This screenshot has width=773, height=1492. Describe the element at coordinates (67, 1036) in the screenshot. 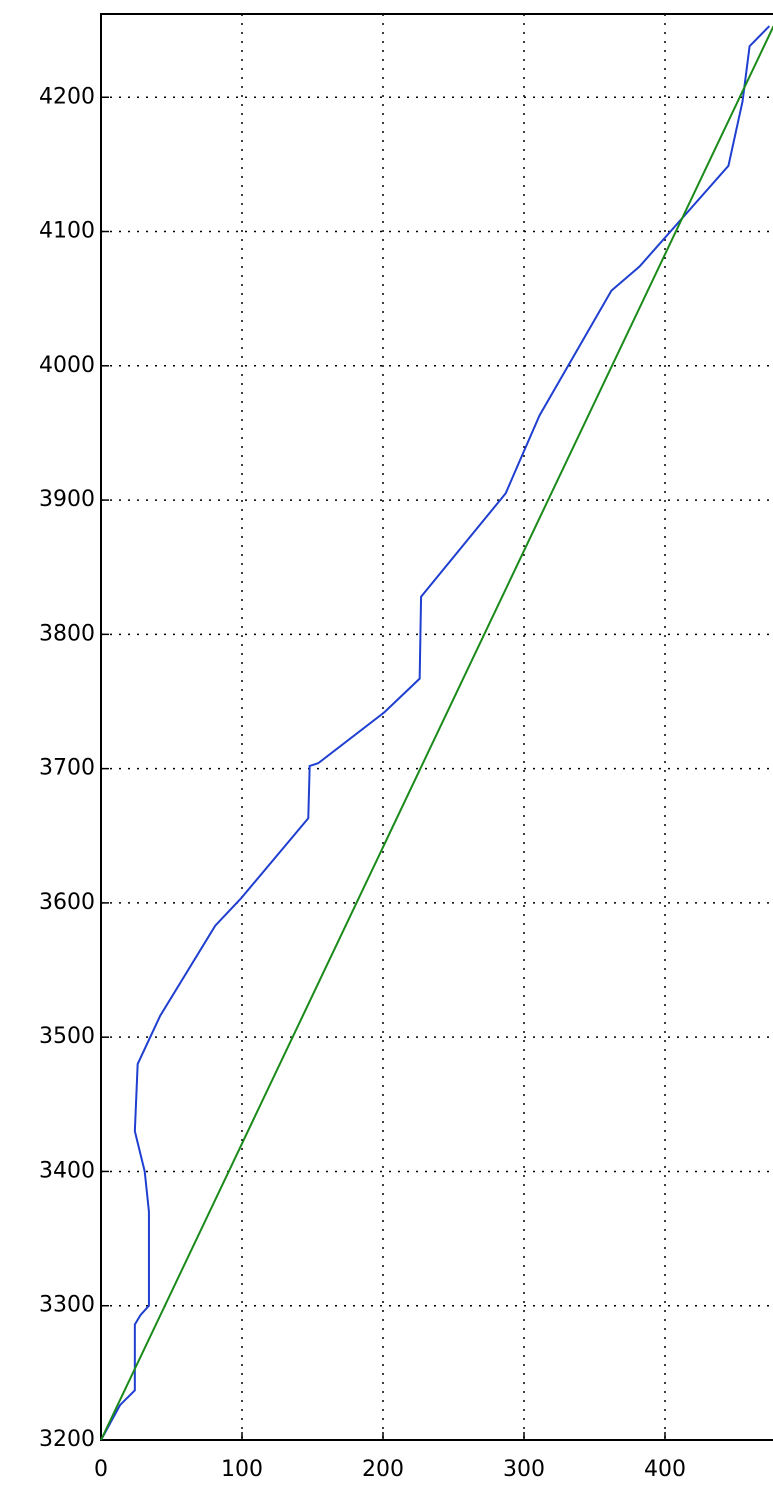

I see `y-tick-label: 3500` at that location.